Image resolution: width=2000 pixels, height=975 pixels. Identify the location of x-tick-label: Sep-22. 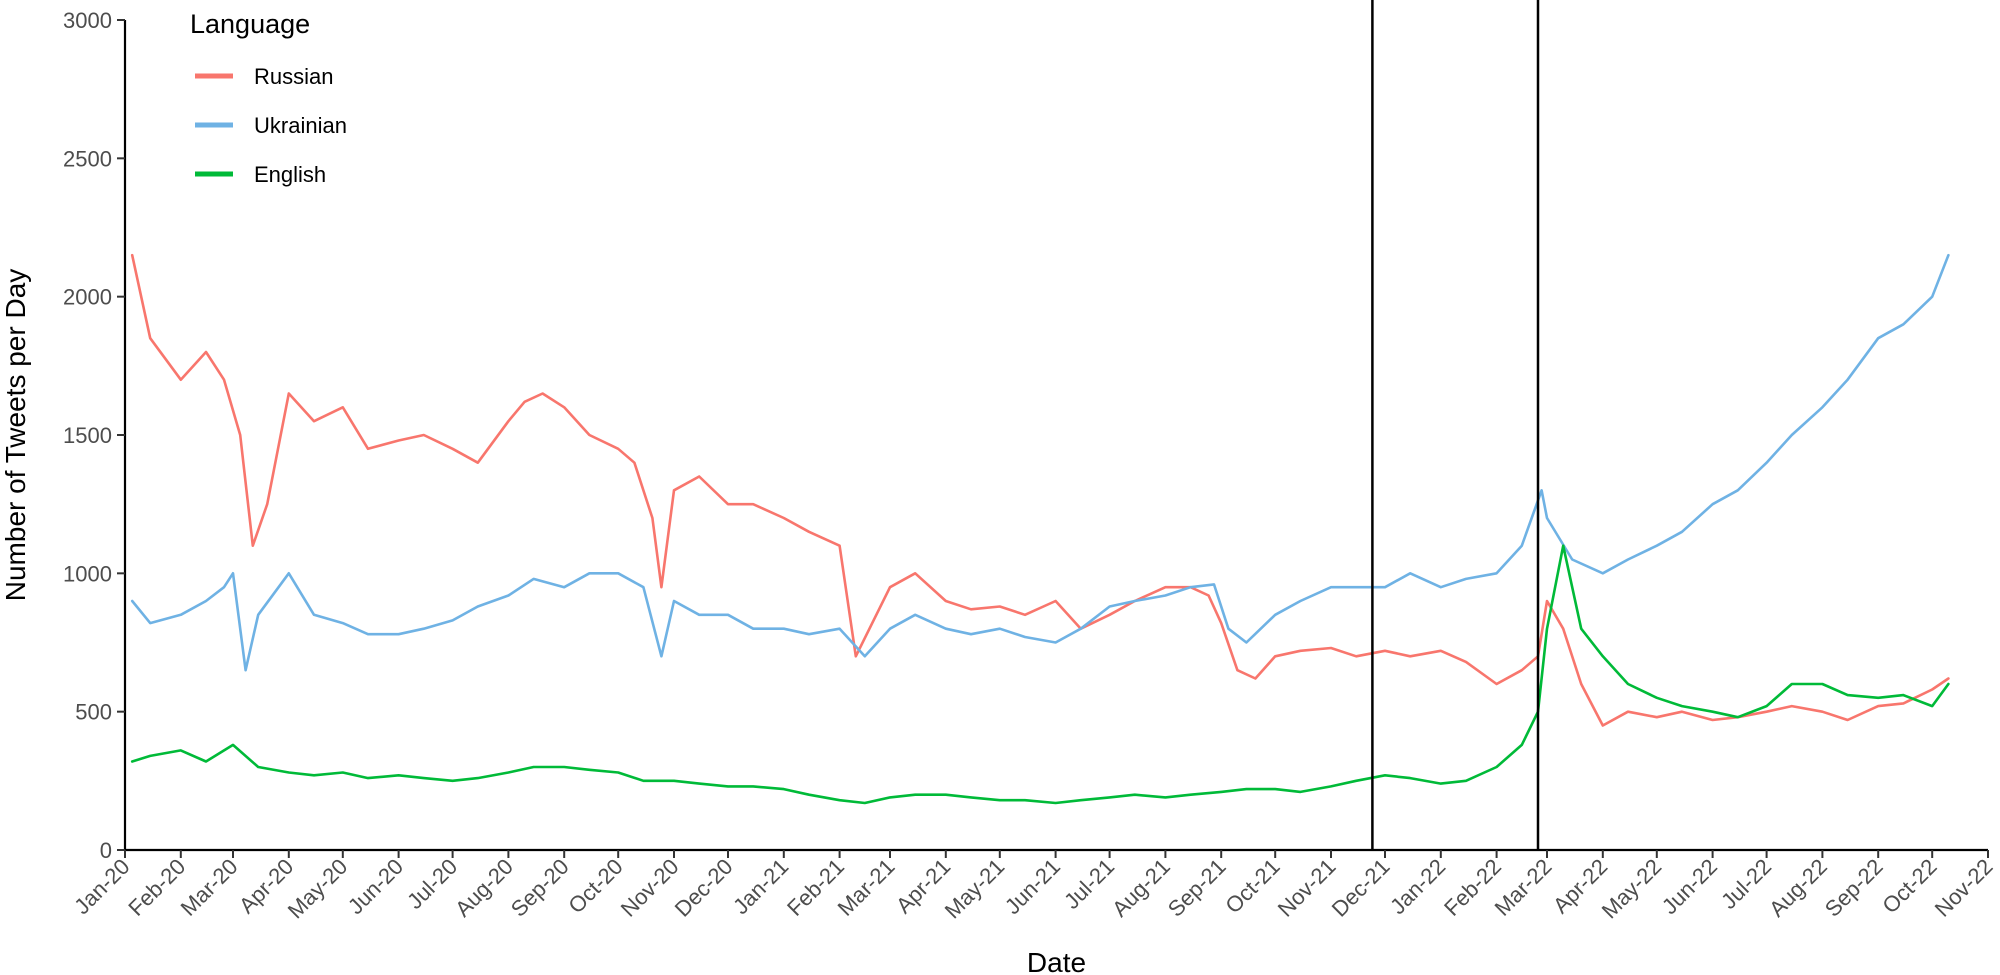
(1854, 888).